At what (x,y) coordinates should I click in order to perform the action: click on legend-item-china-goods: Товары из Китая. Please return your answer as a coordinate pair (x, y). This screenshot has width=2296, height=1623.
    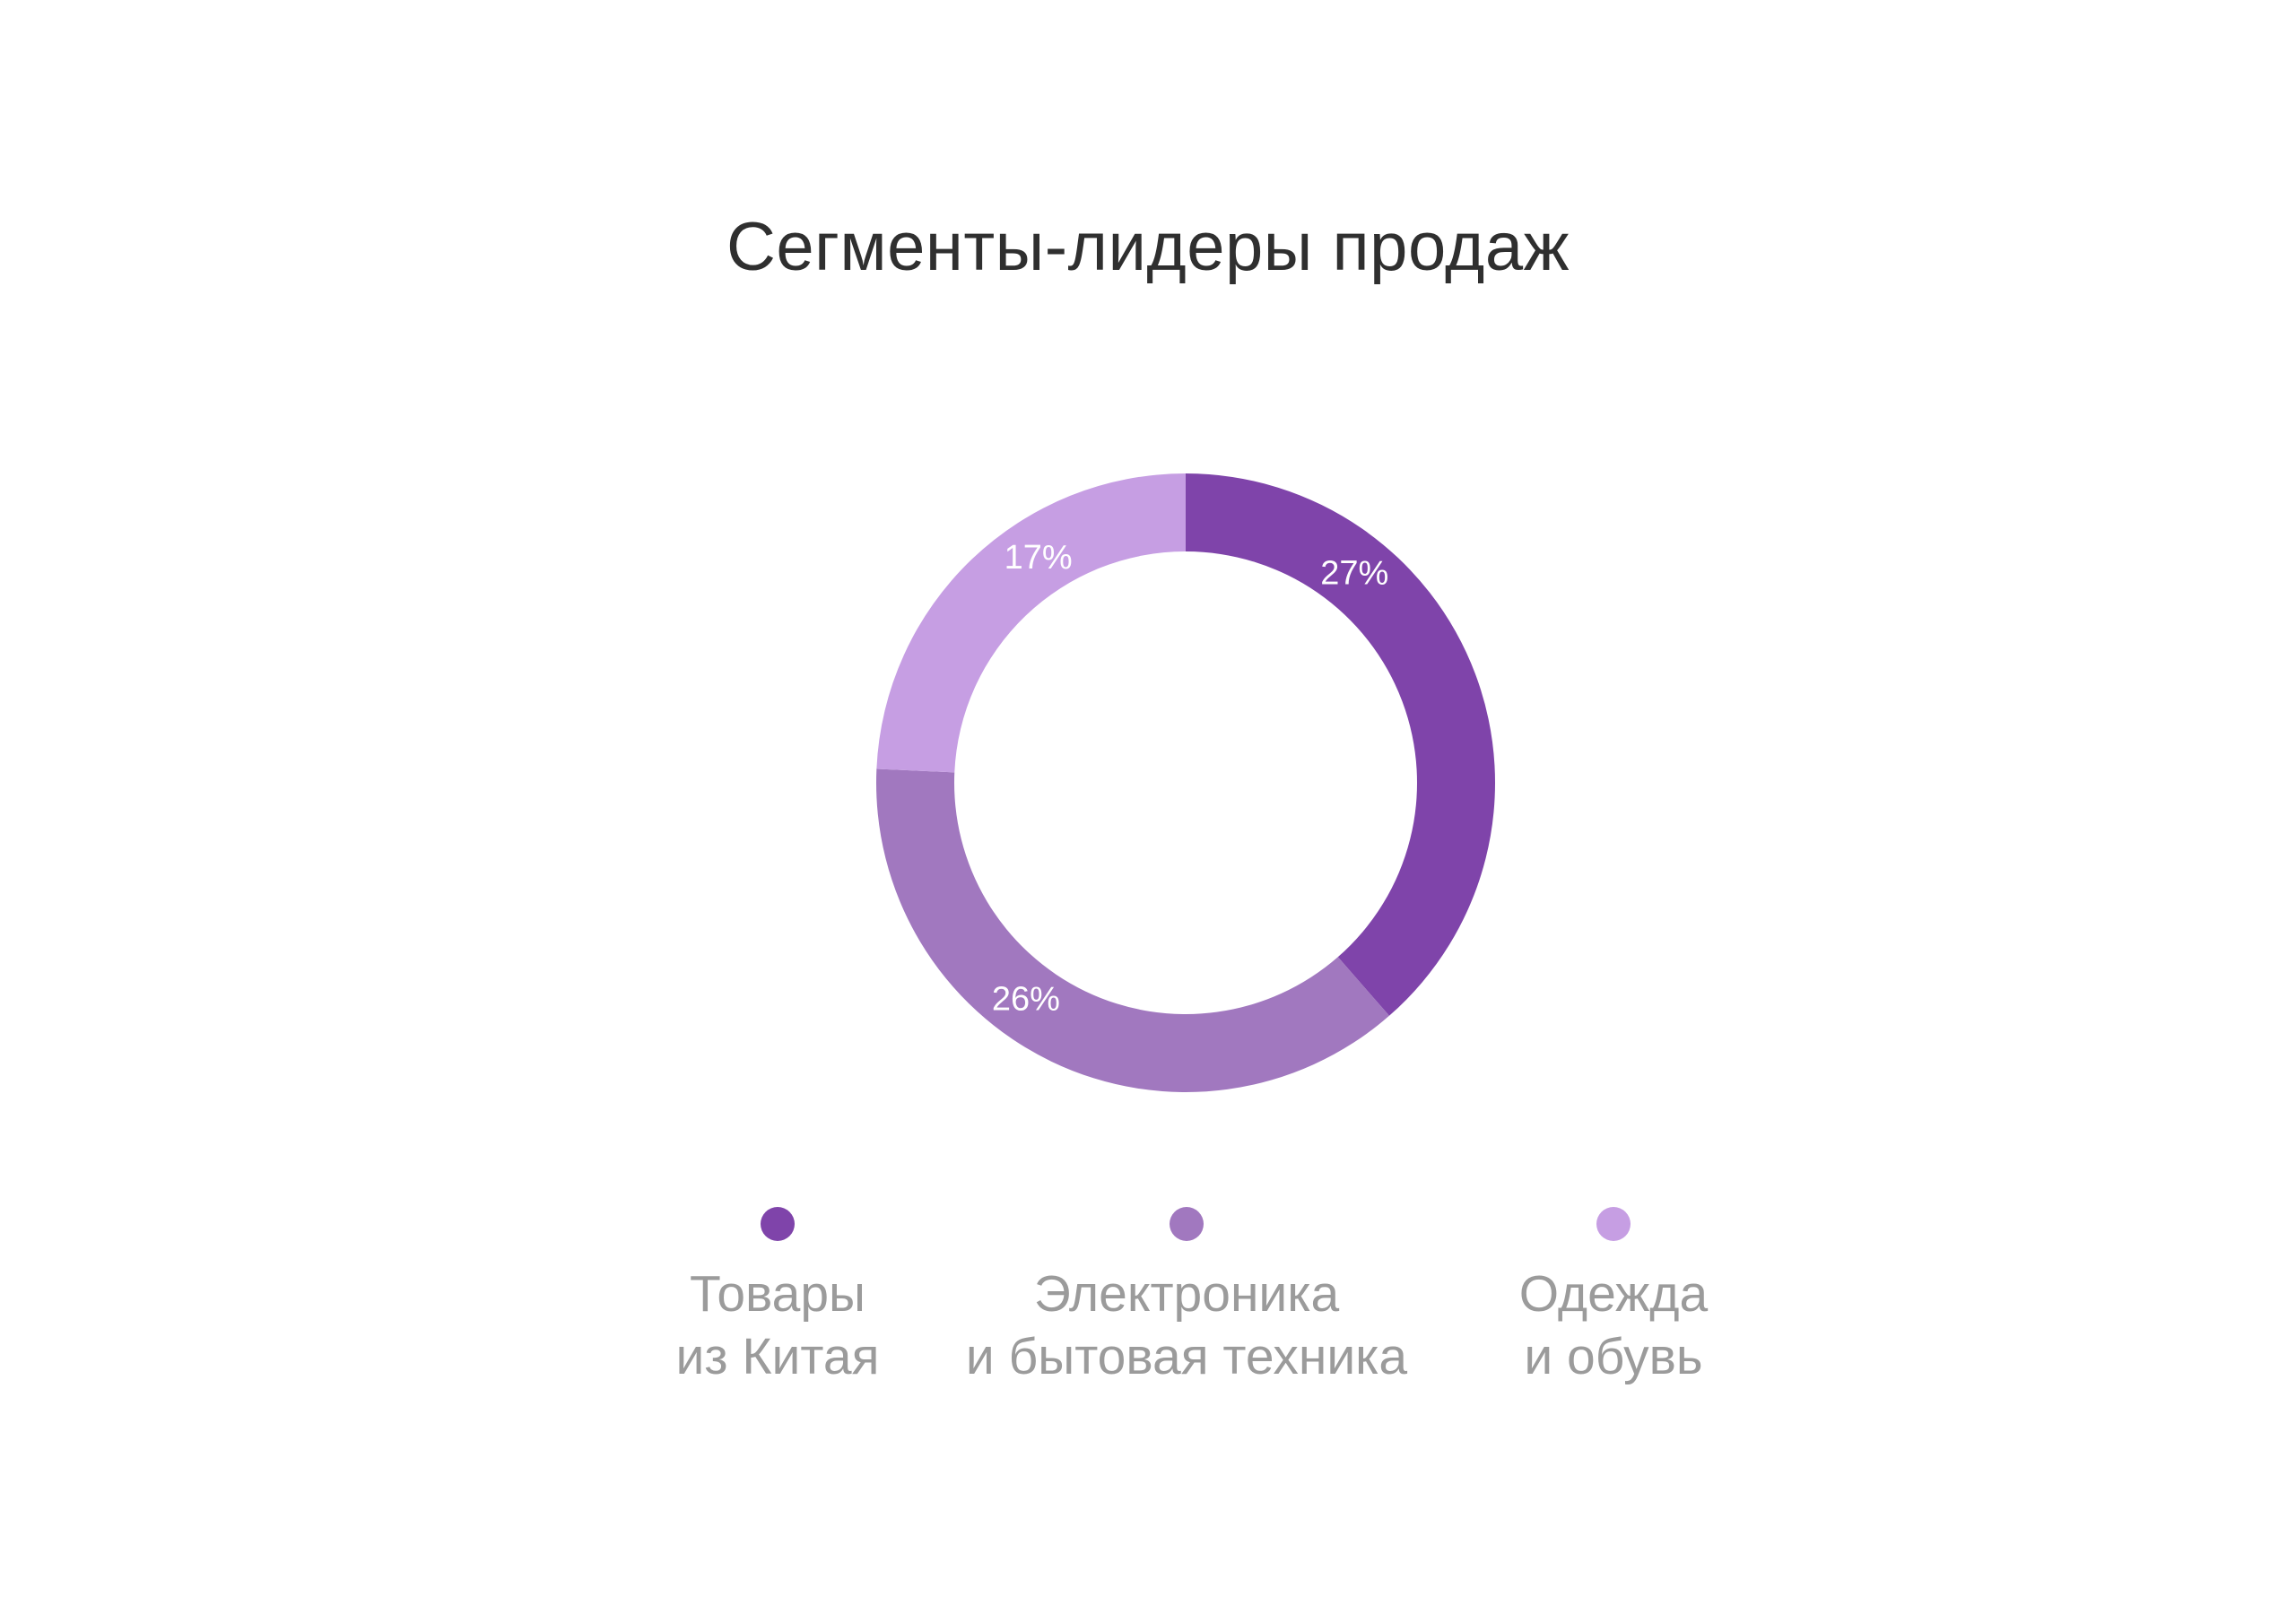
    Looking at the image, I should click on (778, 1297).